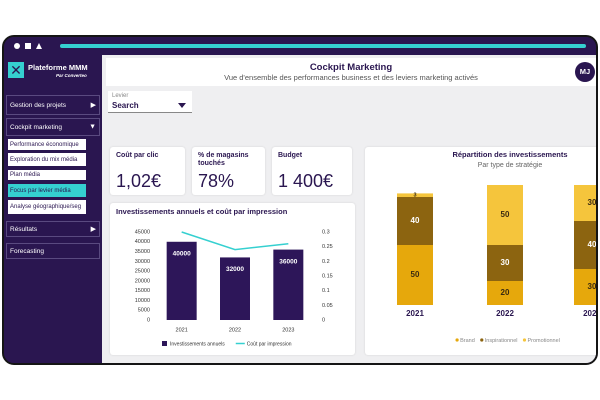 This screenshot has width=600, height=400. What do you see at coordinates (142, 262) in the screenshot?
I see `y-tick-label: 30000` at bounding box center [142, 262].